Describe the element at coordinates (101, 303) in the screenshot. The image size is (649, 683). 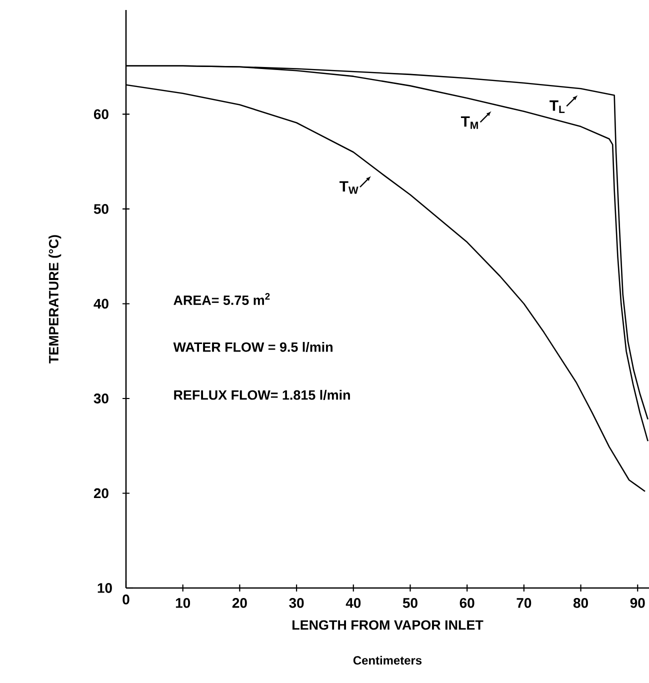
I see `y-tick-label: 40` at that location.